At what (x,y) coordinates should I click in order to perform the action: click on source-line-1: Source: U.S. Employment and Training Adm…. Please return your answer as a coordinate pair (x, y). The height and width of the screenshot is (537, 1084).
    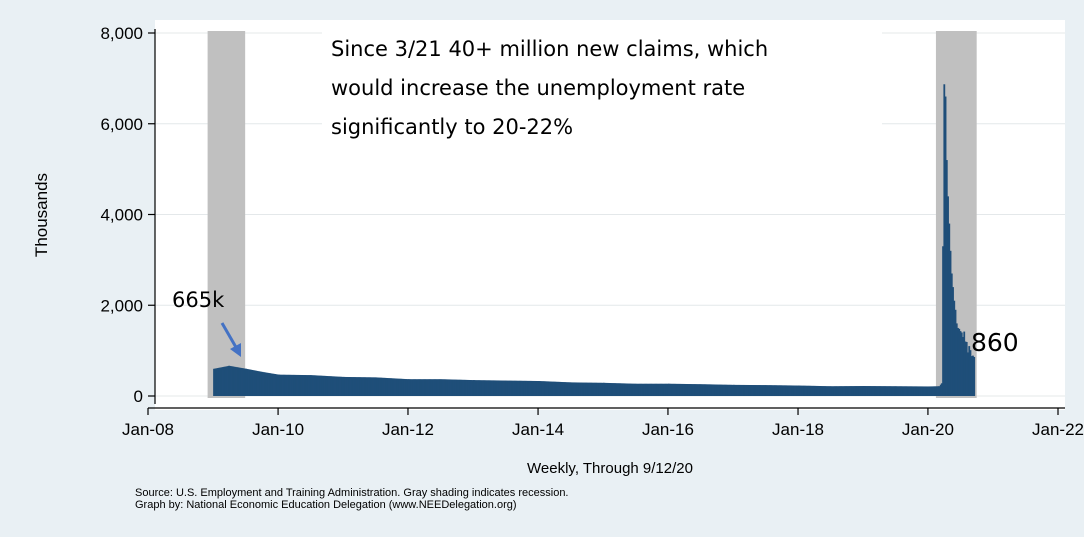
    Looking at the image, I should click on (352, 493).